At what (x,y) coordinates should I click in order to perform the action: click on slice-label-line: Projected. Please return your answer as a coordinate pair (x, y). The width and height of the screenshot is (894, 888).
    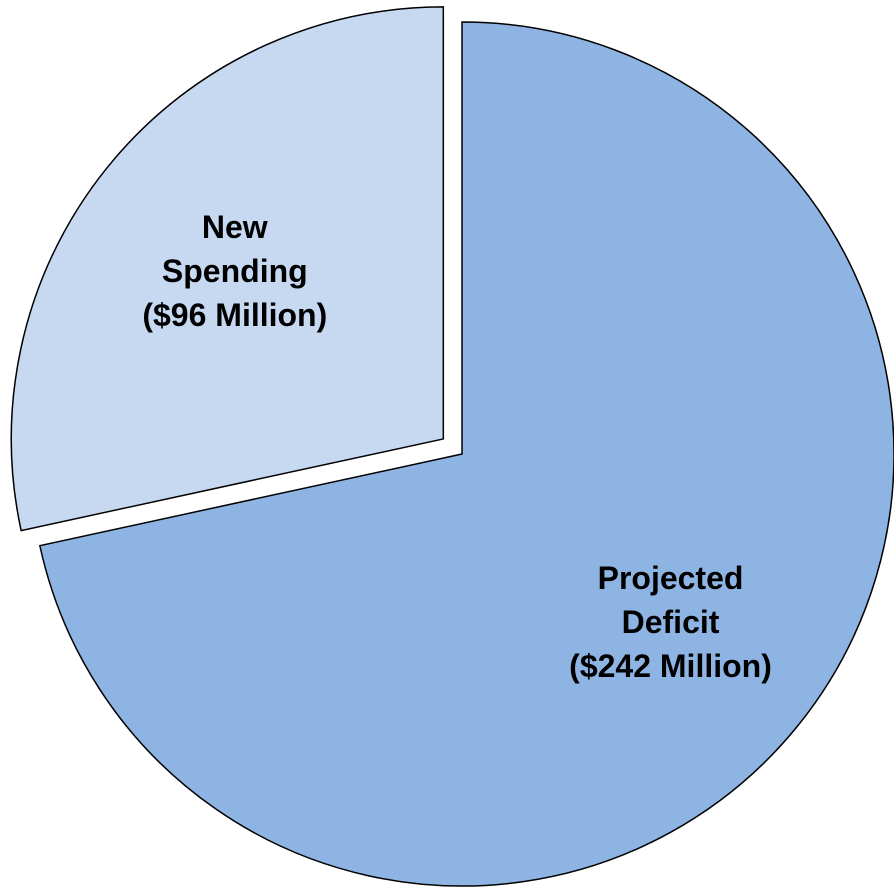
    Looking at the image, I should click on (671, 578).